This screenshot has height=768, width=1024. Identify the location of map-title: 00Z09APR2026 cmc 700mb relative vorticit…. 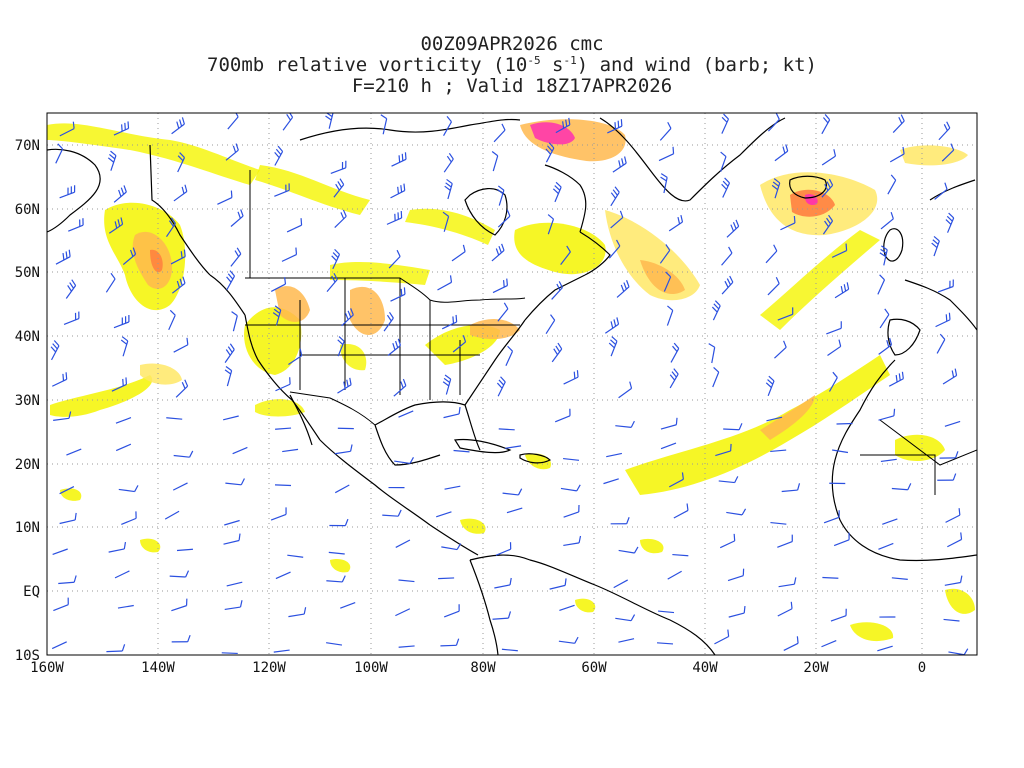
(512, 65).